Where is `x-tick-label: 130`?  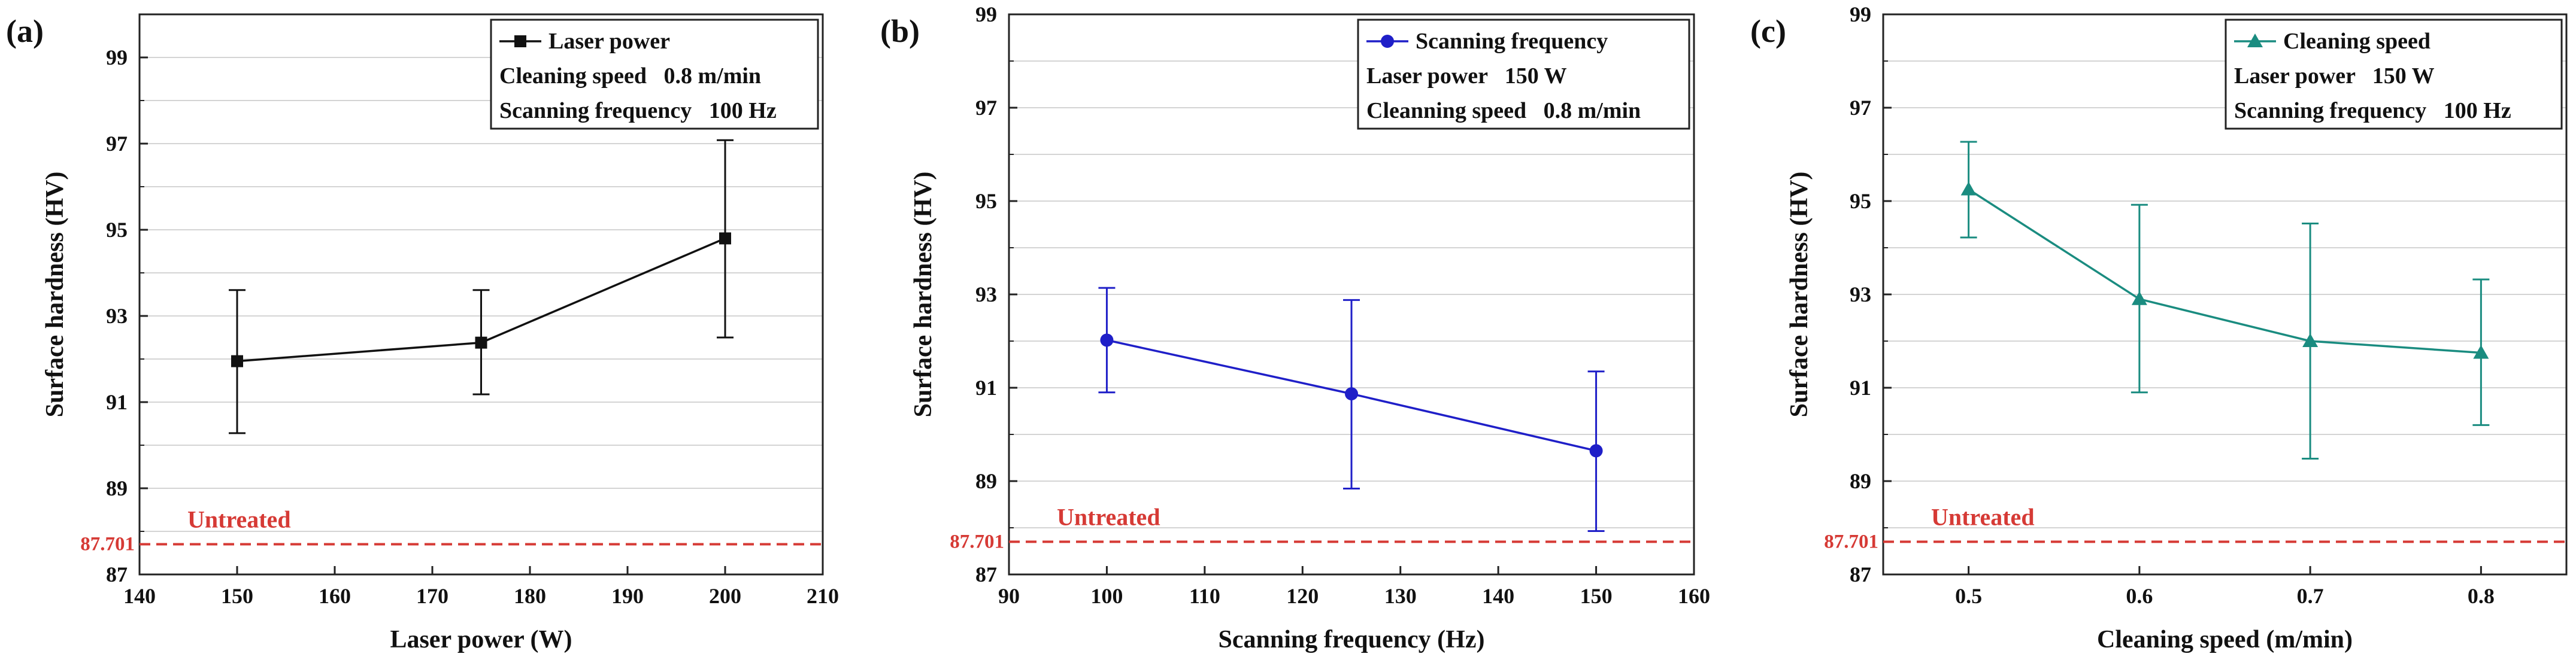 x-tick-label: 130 is located at coordinates (1400, 596).